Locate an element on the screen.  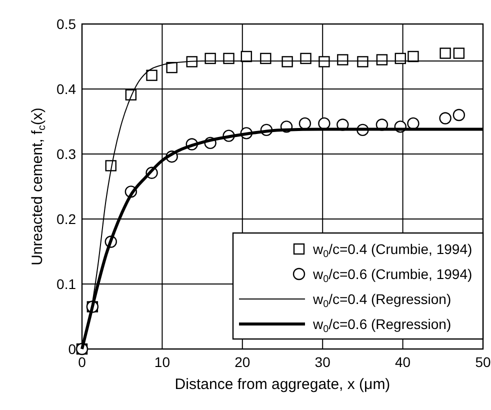
legend-label: w$_{0}$/c=0.6 (Crumbie, 1994) is located at coordinates (392, 275).